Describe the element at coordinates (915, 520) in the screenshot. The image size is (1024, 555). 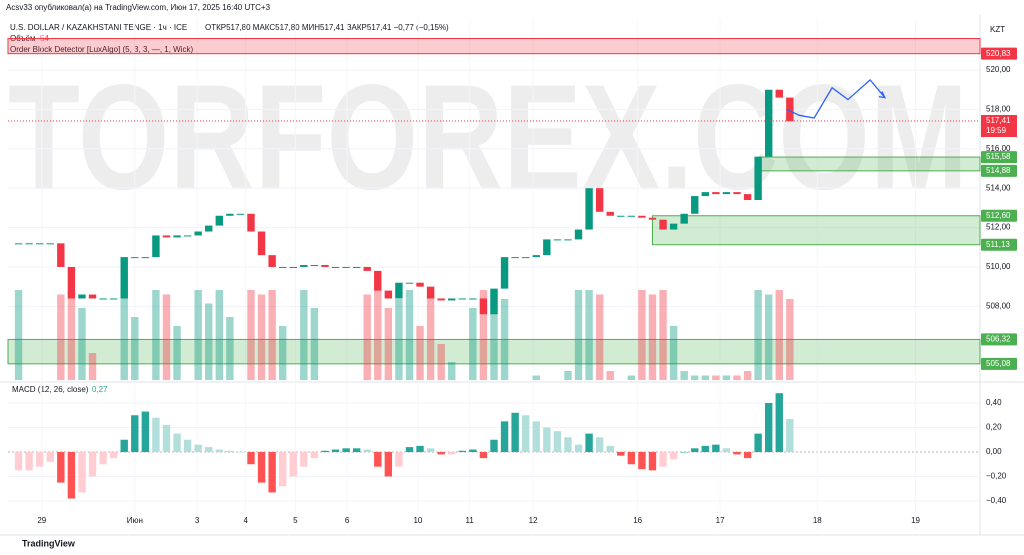
I see `x-tick-label: 19` at that location.